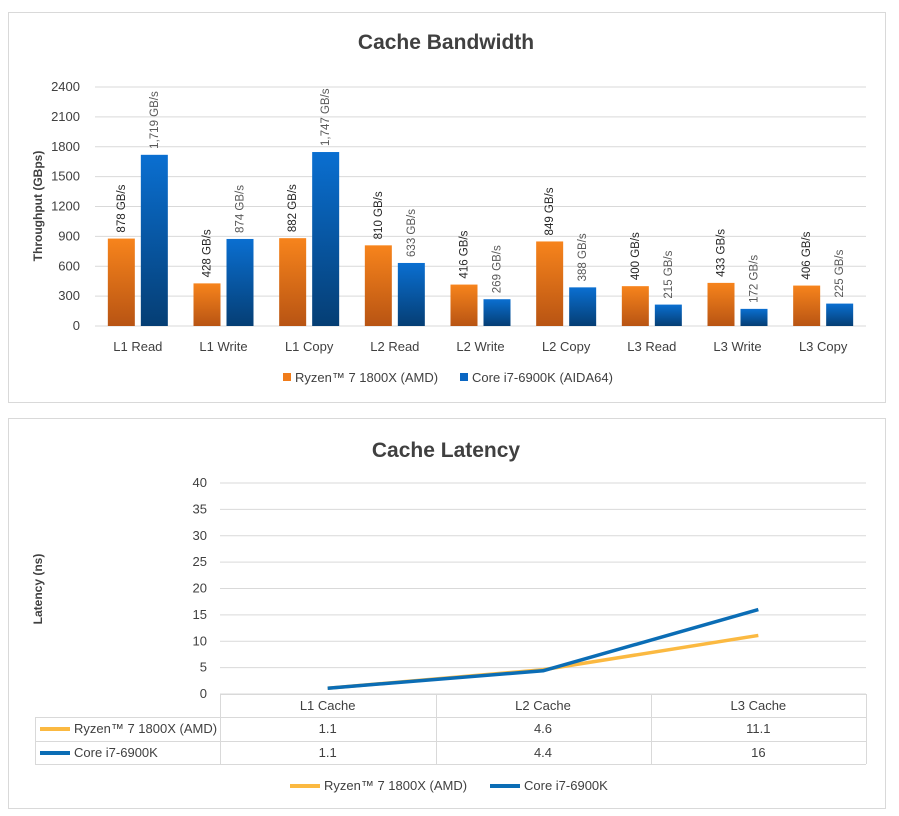 Image resolution: width=899 pixels, height=816 pixels. What do you see at coordinates (543, 752) in the screenshot?
I see `table-cell: 4.4` at bounding box center [543, 752].